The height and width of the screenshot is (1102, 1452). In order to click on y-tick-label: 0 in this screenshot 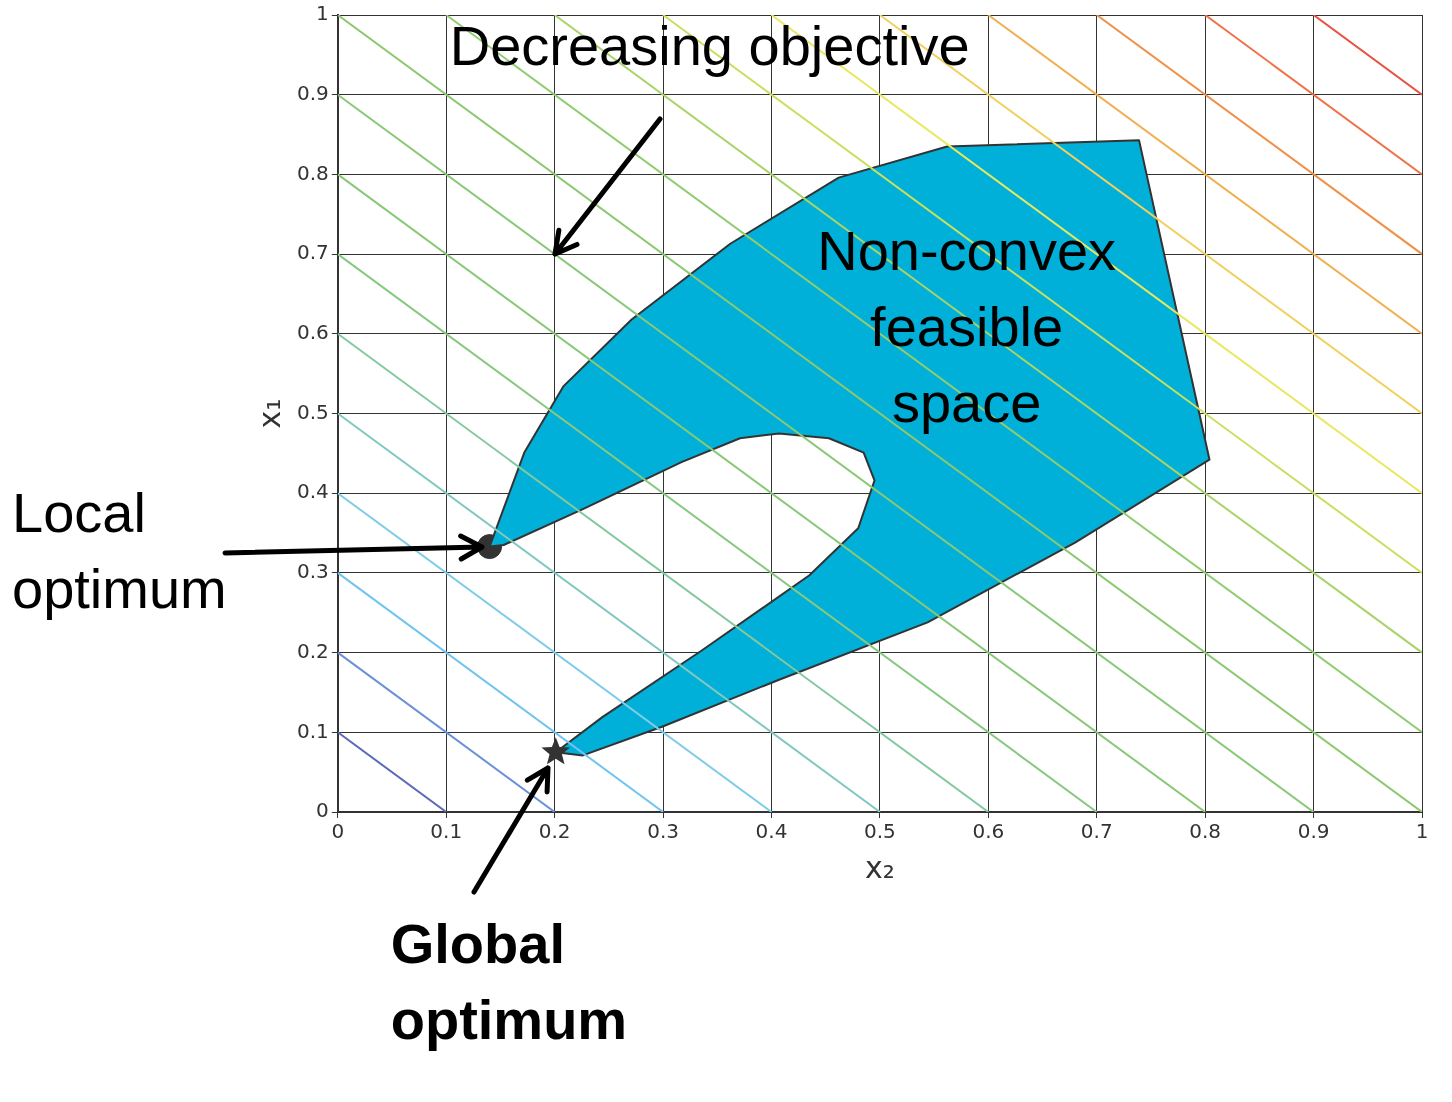, I will do `click(322, 810)`.